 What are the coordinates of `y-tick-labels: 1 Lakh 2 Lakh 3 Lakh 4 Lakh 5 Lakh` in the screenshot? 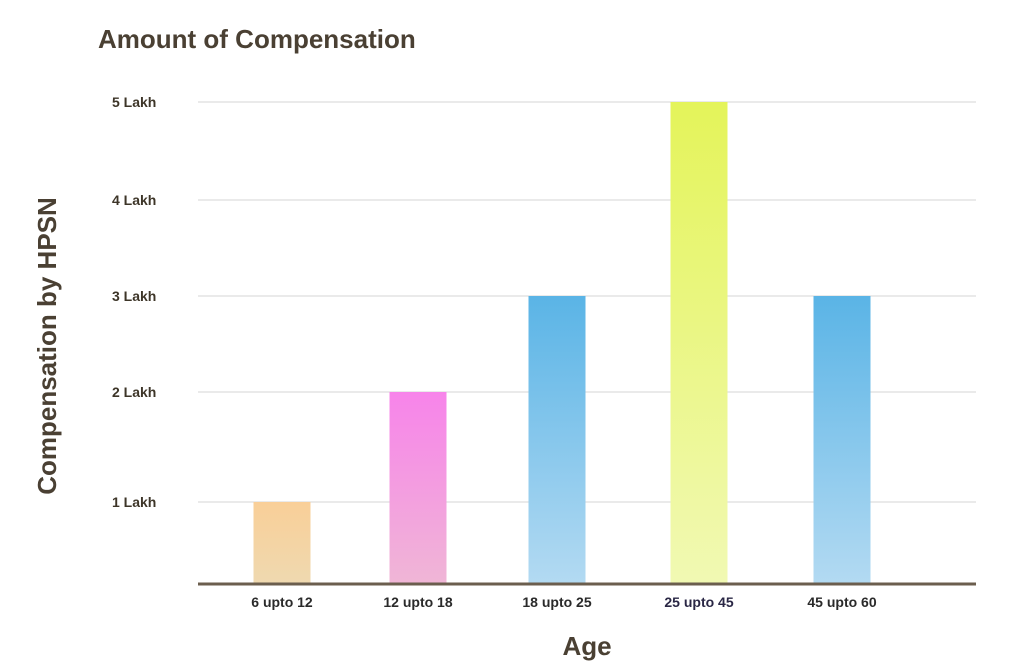 It's located at (134, 302).